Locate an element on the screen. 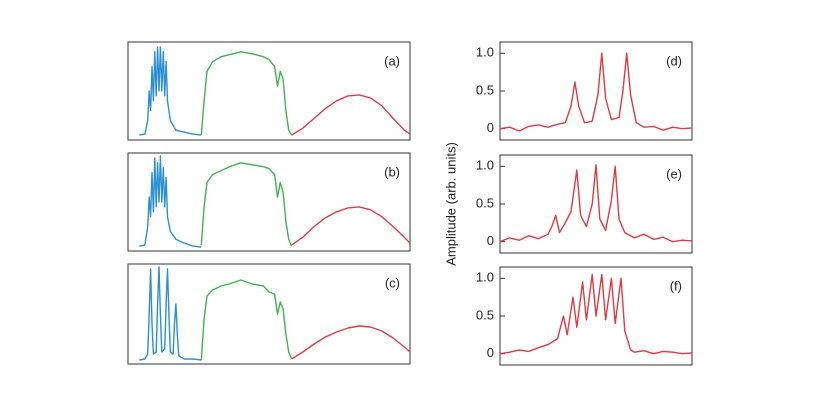 The image size is (820, 407). panel-label: (a) is located at coordinates (392, 60).